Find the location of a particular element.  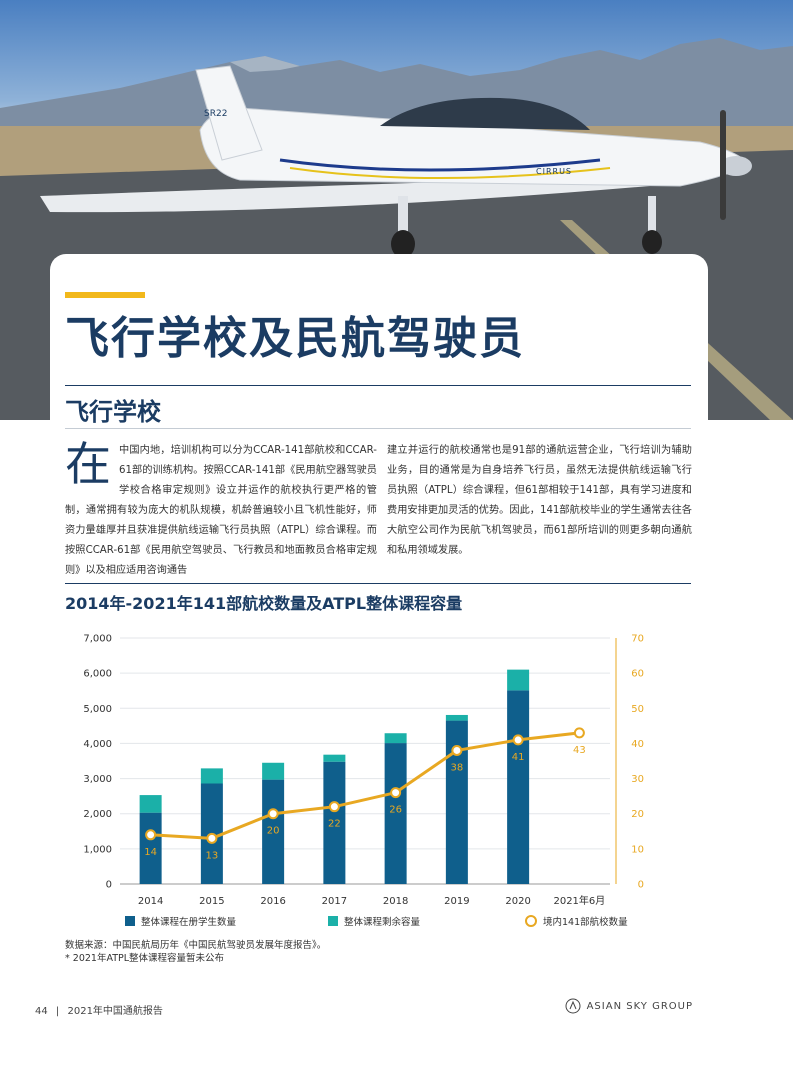

mountain-range is located at coordinates (396, 85).